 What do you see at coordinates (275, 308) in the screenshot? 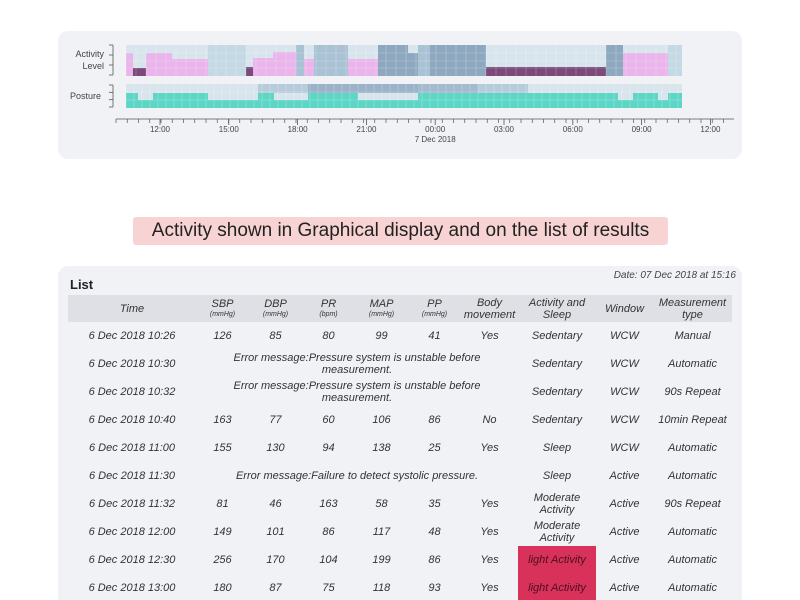
I see `column-header: DBP (mmHg)` at bounding box center [275, 308].